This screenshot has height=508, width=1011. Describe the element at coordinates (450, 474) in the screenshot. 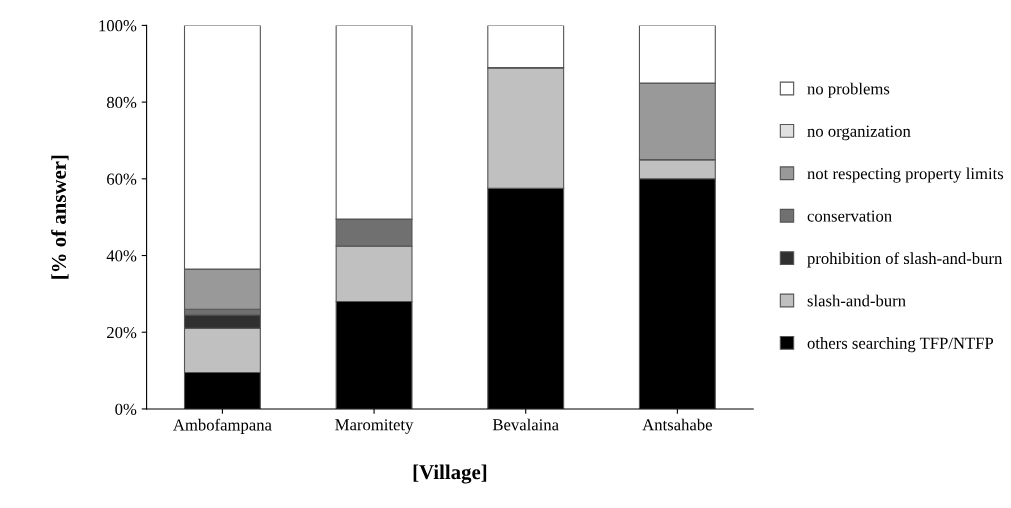

I see `x-axis-title: [Village]` at that location.